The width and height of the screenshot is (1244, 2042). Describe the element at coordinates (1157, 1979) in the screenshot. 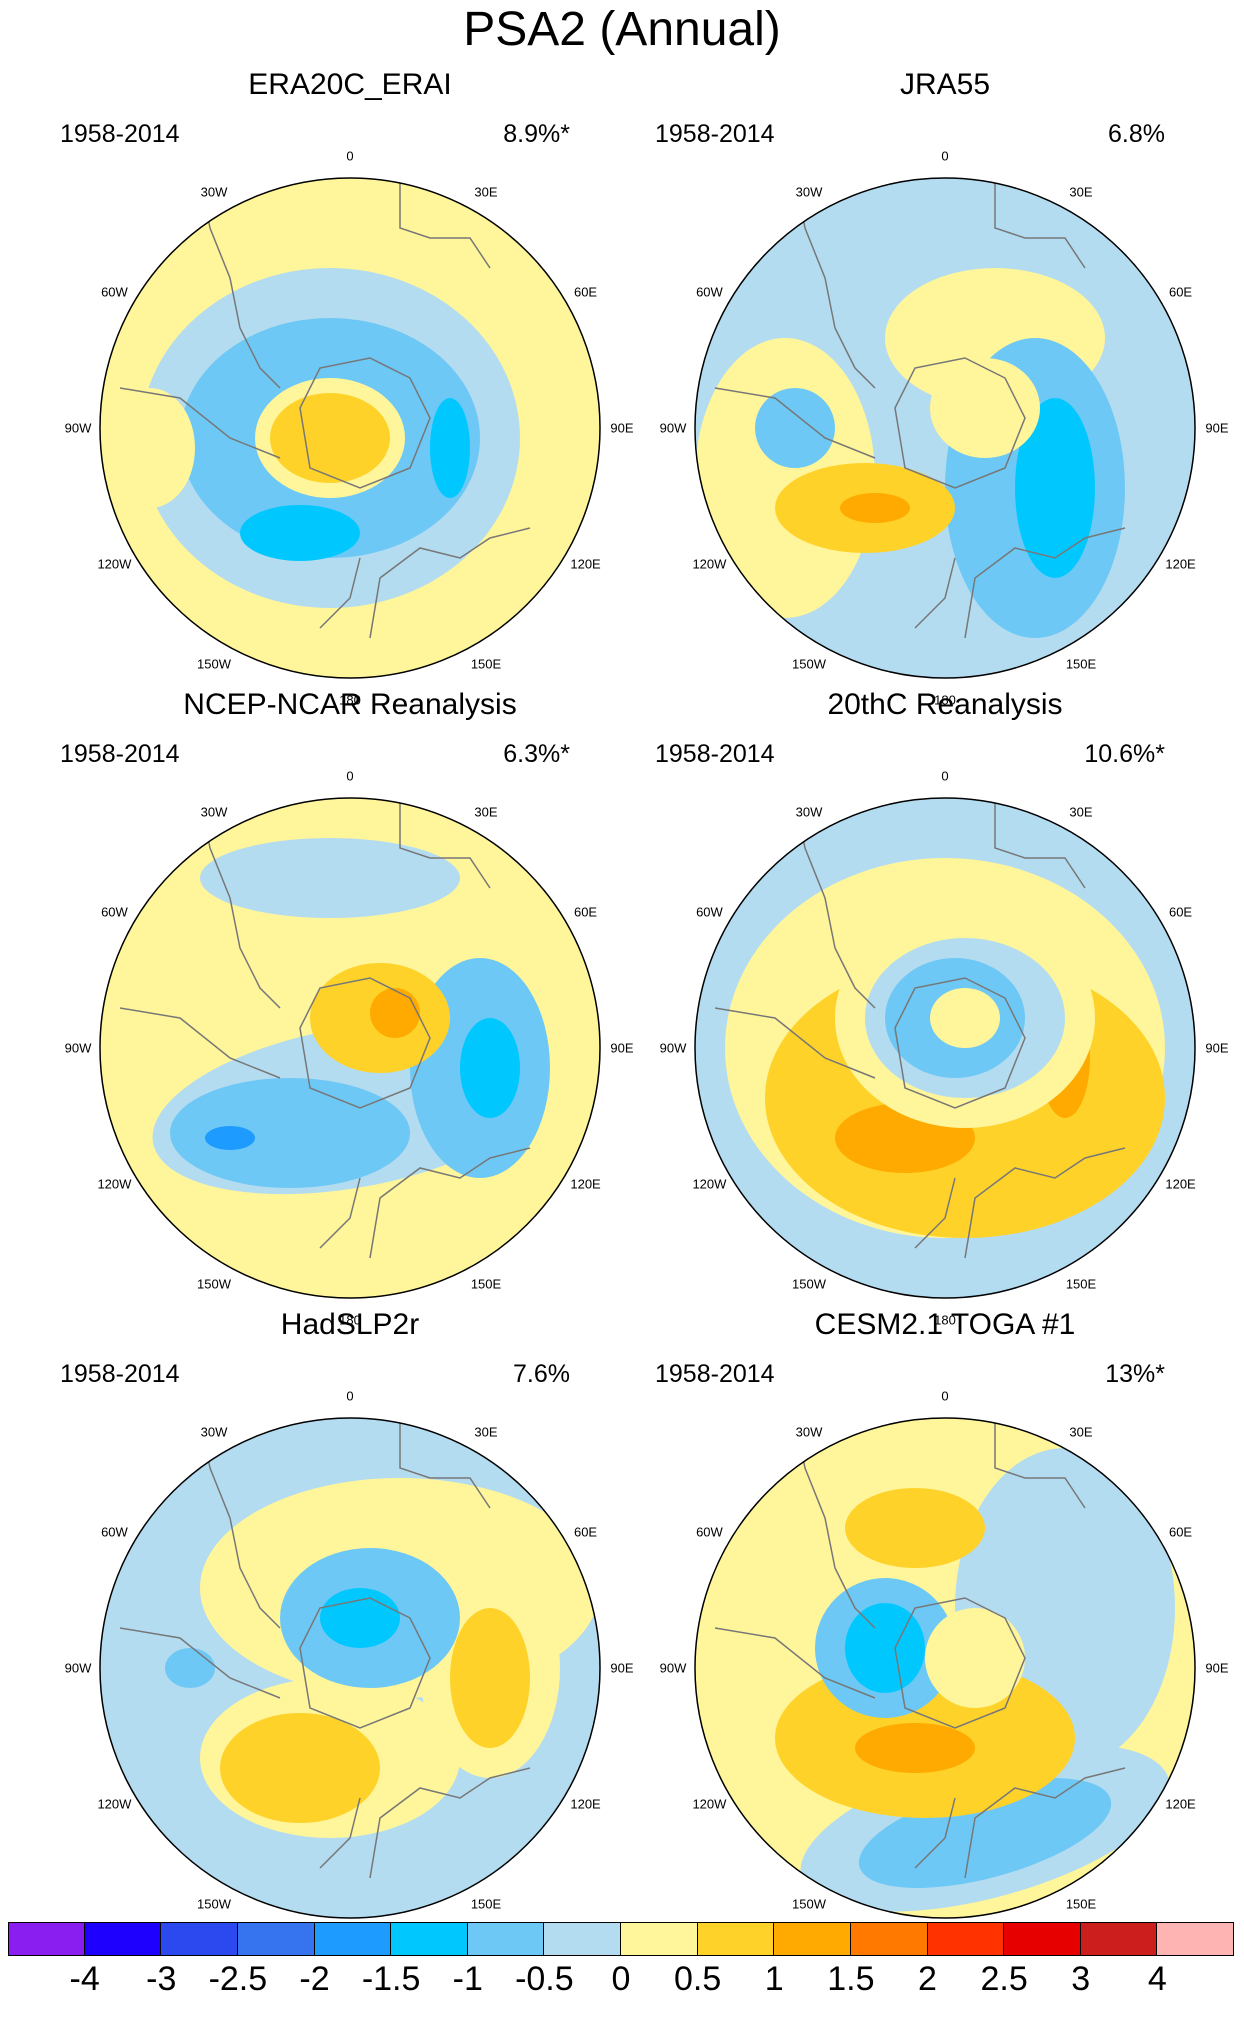

I see `colorbar-label: 4` at that location.